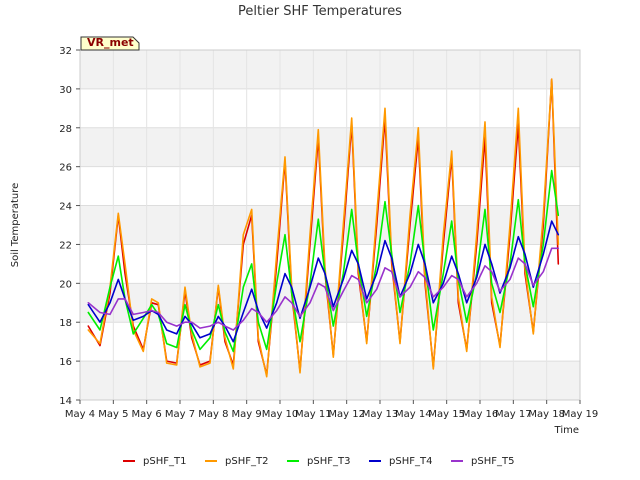 The image size is (640, 480). I want to click on legend-item-pshf-t2: pSHF_T2, so click(236, 461).